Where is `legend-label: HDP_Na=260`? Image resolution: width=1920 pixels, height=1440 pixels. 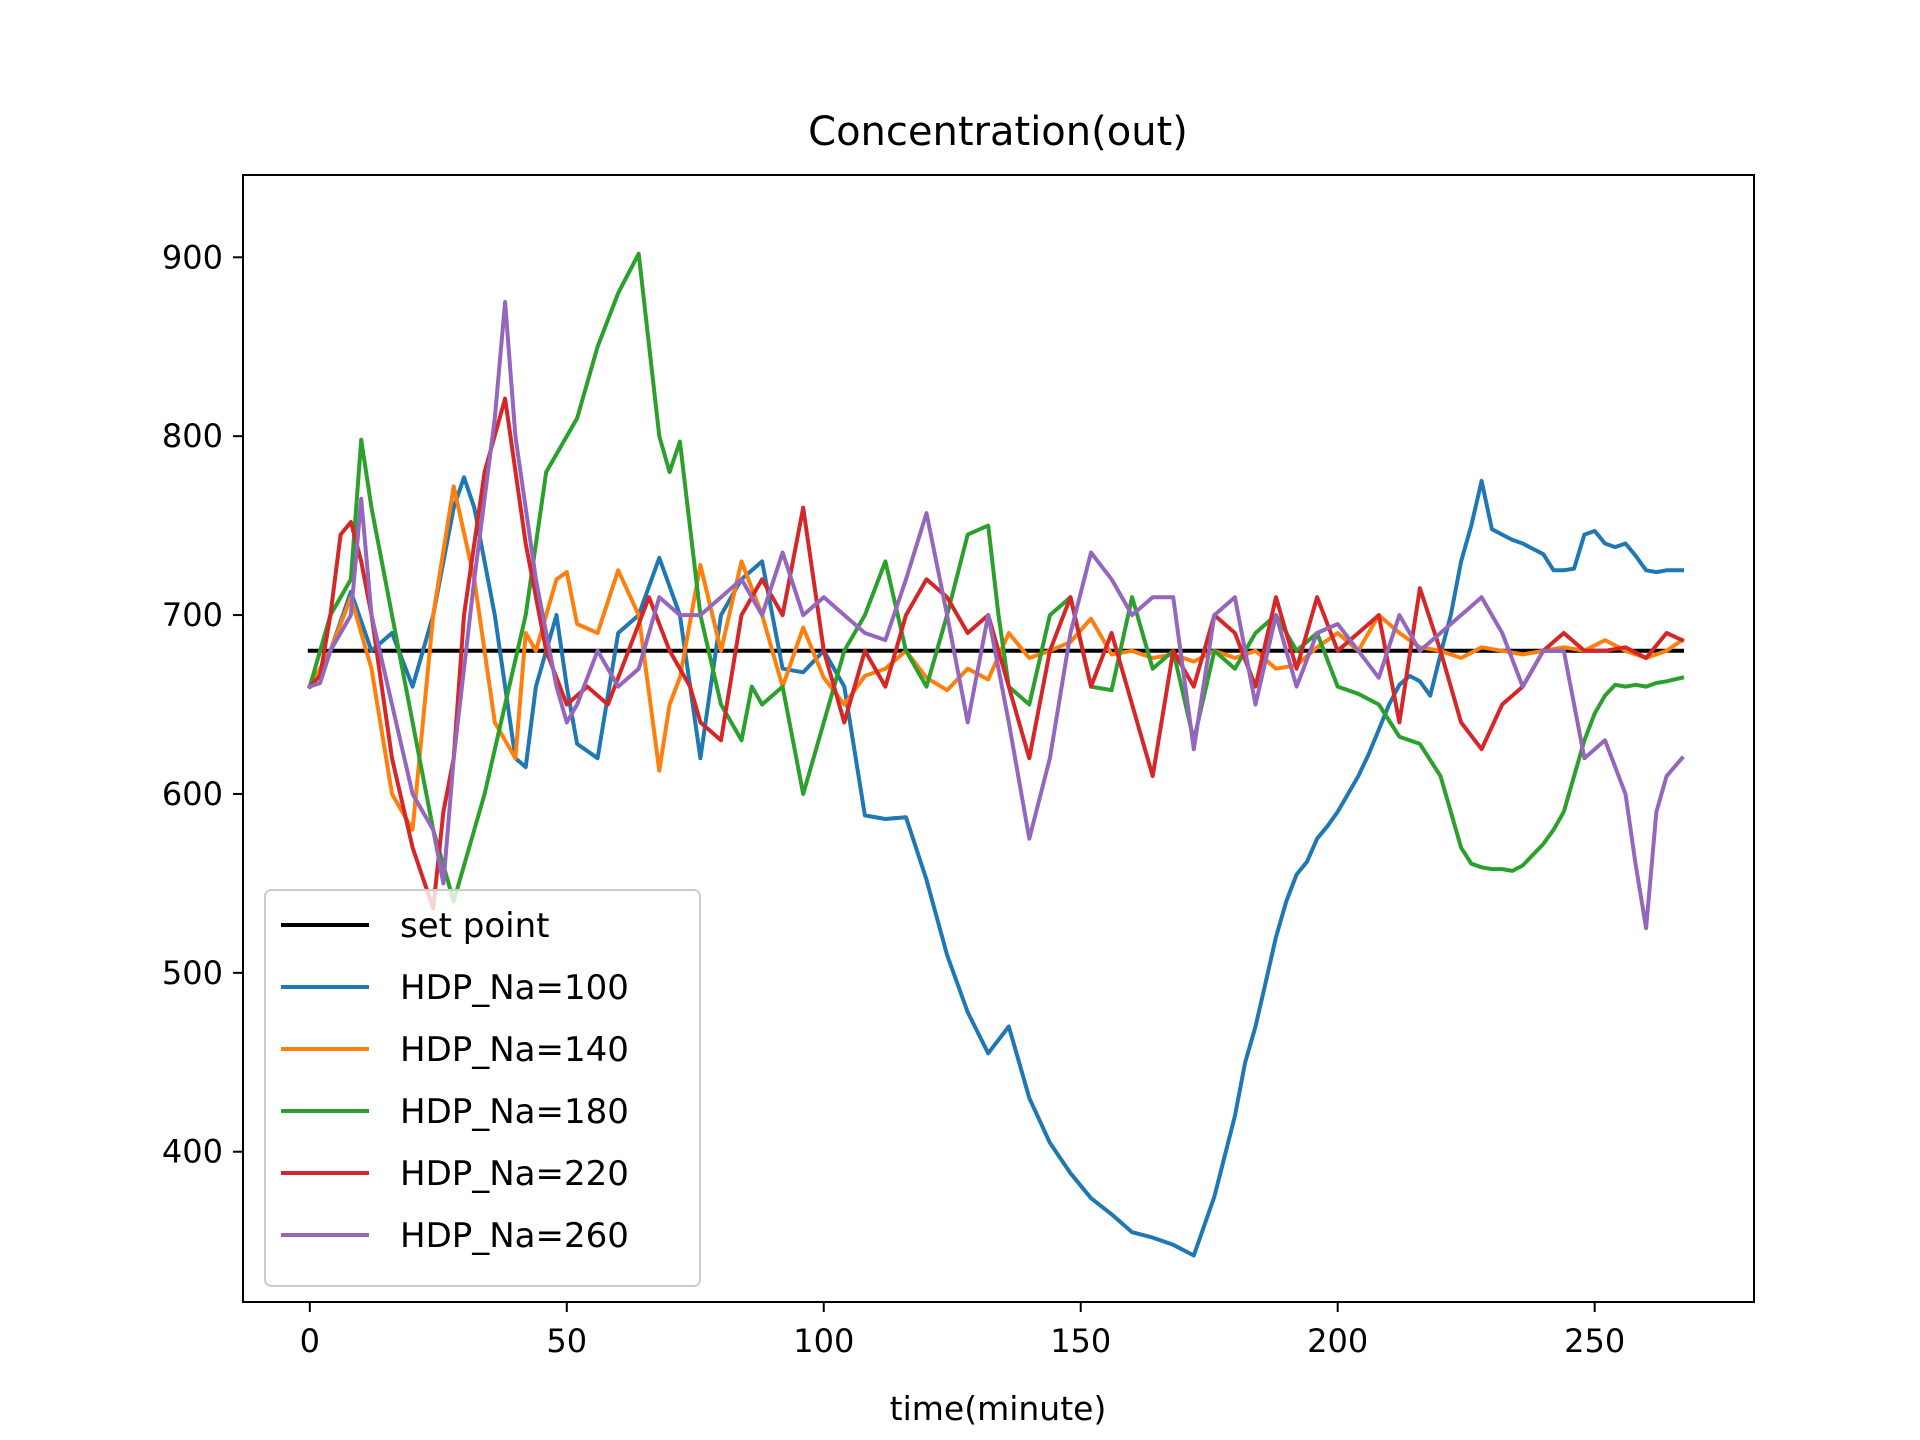
legend-label: HDP_Na=260 is located at coordinates (514, 1236).